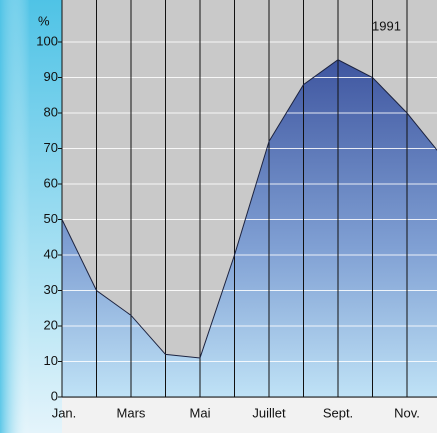 This screenshot has height=433, width=437. Describe the element at coordinates (51, 218) in the screenshot. I see `y-tick-label: 50` at that location.